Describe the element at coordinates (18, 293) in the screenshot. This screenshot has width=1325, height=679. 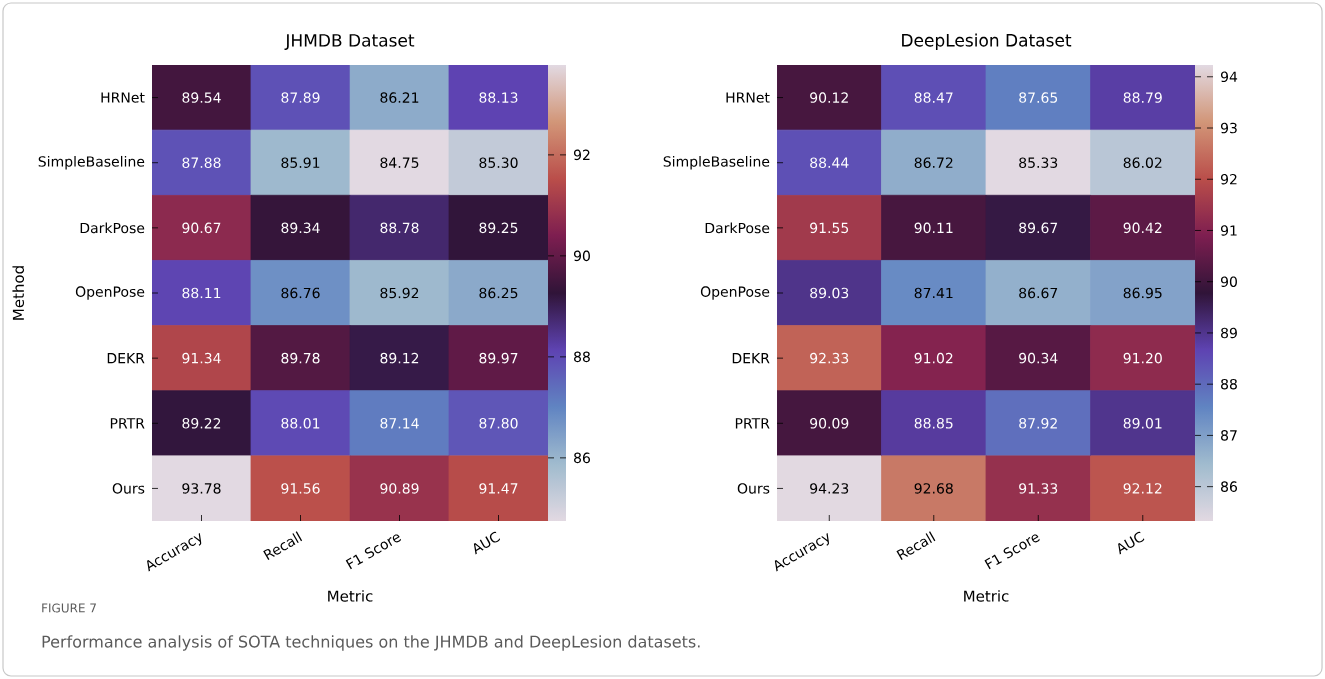
I see `y-axis-title: Method` at that location.